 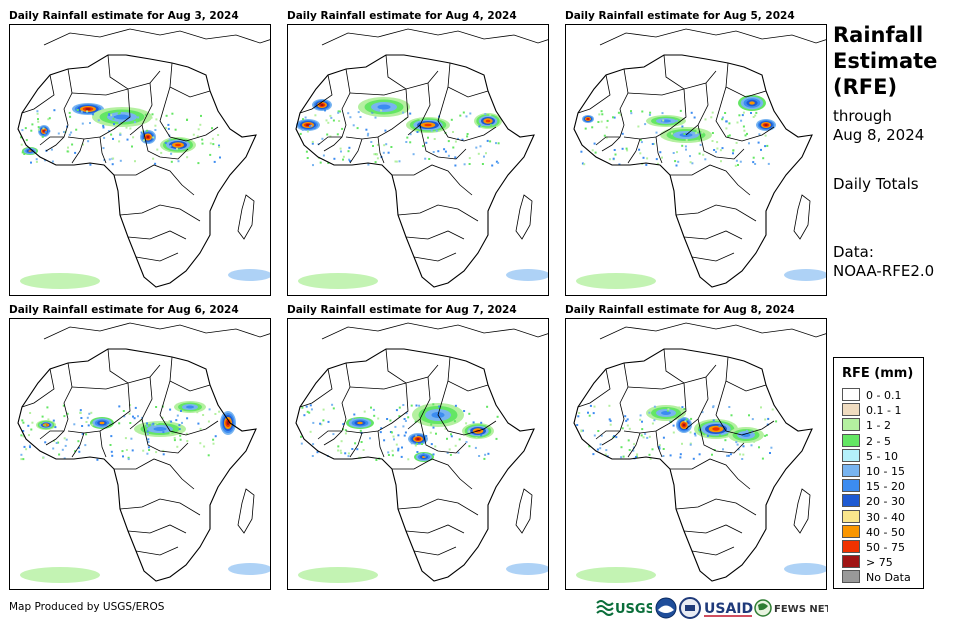 I want to click on totals-label: Daily Totals, so click(x=876, y=184).